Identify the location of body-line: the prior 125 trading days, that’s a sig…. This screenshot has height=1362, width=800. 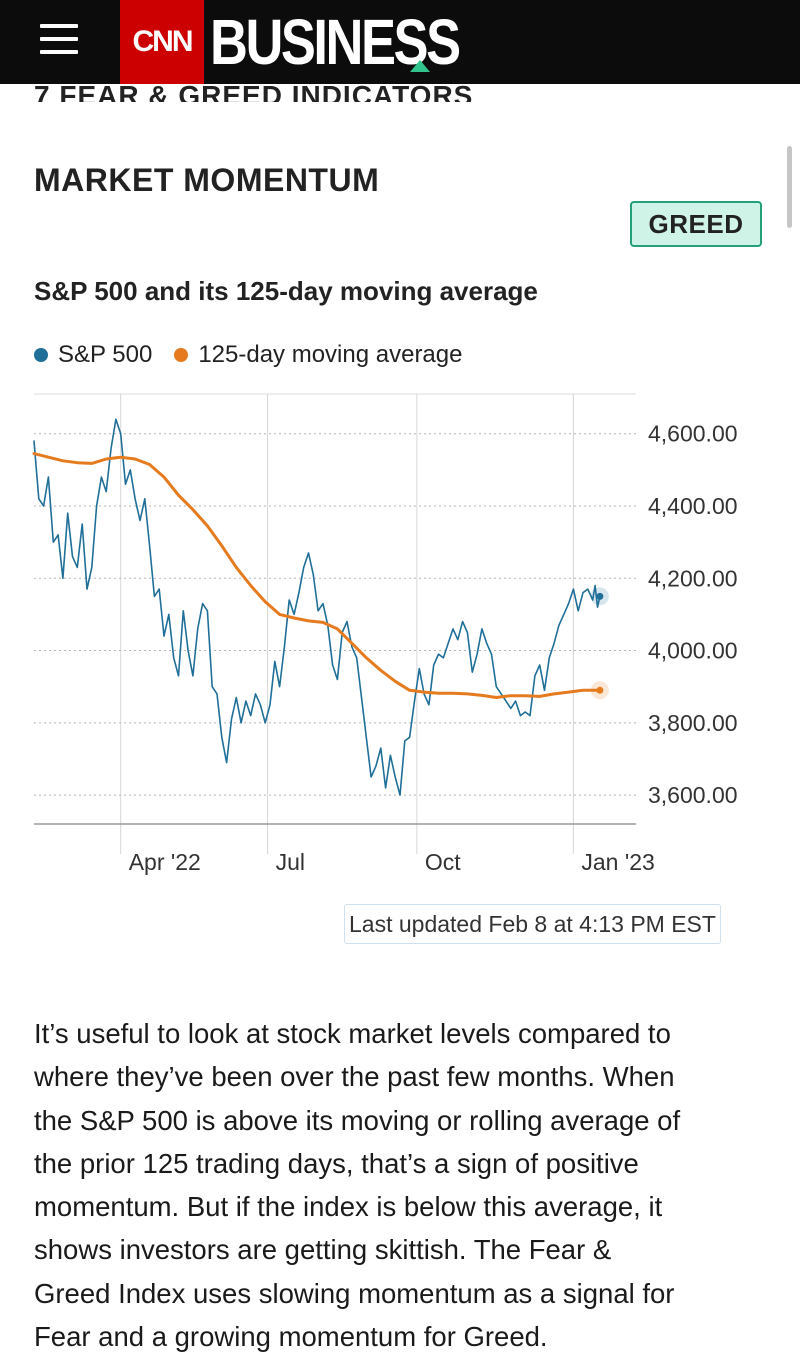
(336, 1163).